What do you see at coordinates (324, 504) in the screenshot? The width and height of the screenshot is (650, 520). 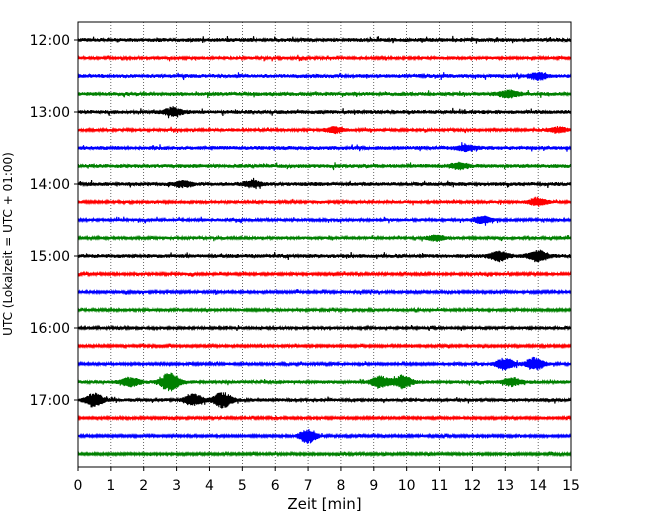 I see `x-axis-label: Zeit [min]` at bounding box center [324, 504].